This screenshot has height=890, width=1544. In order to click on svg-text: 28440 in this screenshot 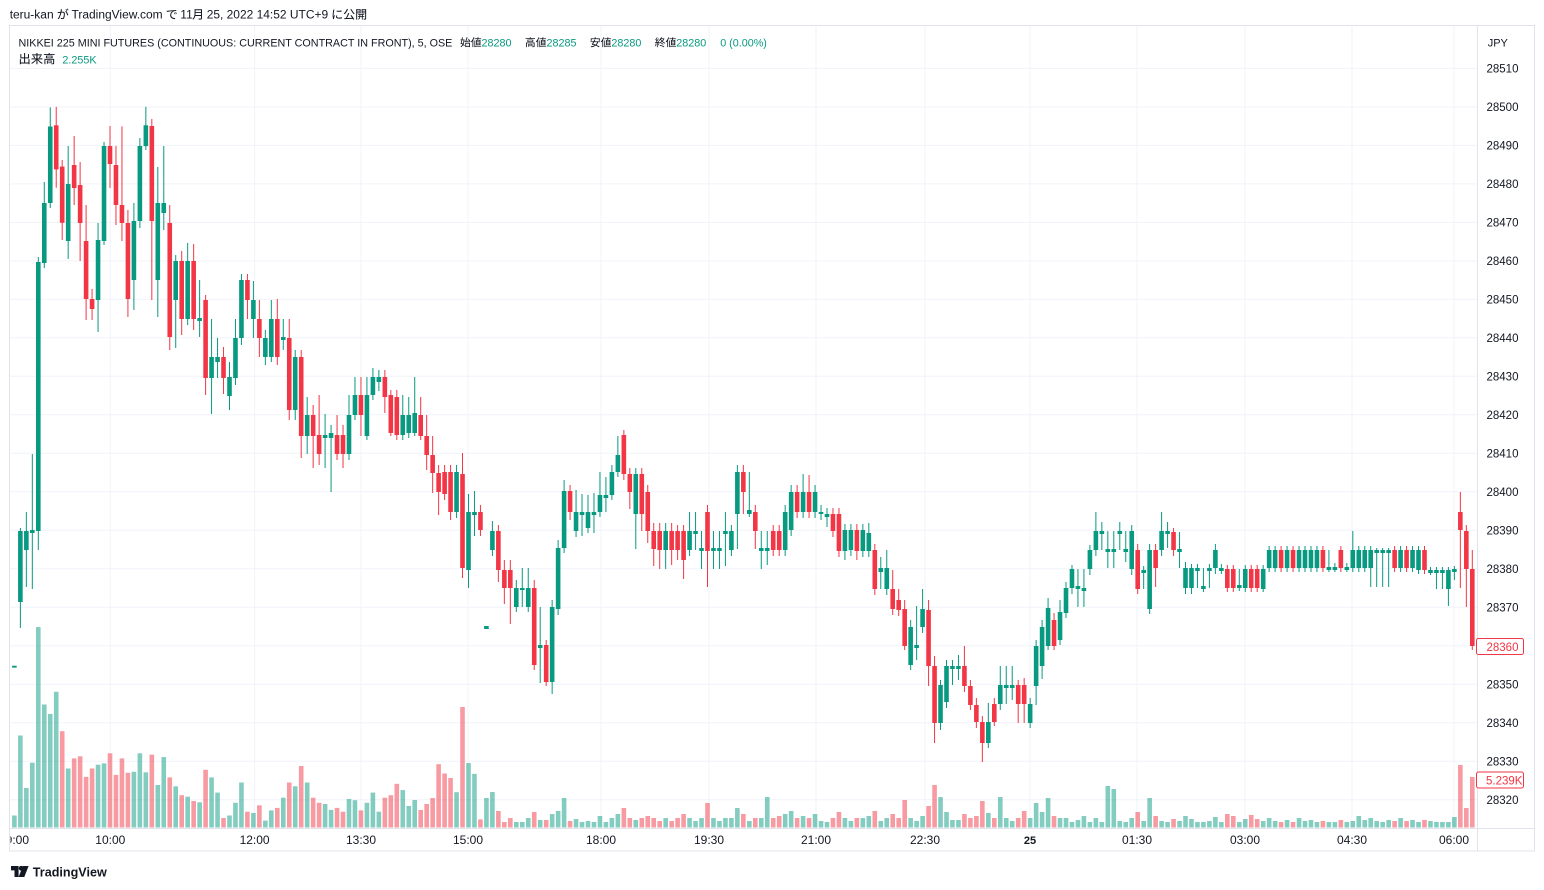, I will do `click(1503, 339)`.